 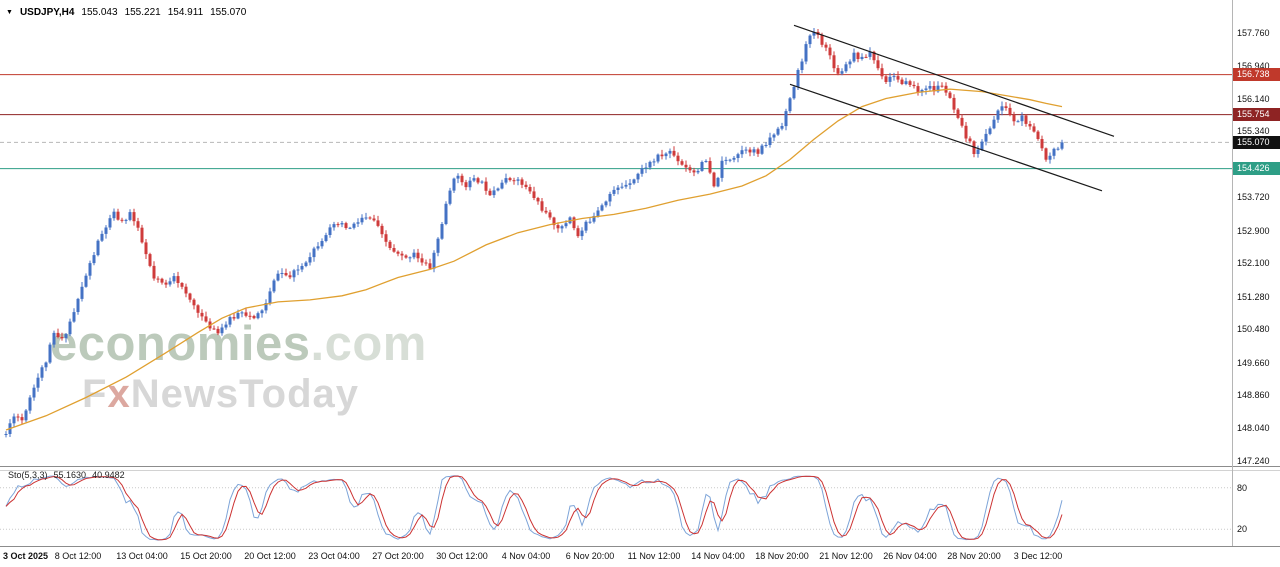 I want to click on symbol-dropdown-icon: ▼, so click(x=9, y=12).